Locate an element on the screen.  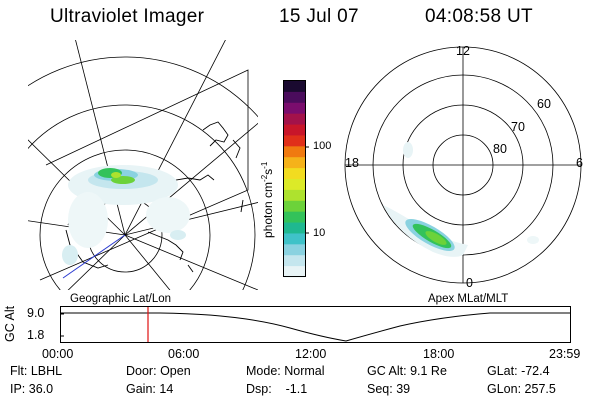
mlt-label-6: 6 is located at coordinates (579, 163).